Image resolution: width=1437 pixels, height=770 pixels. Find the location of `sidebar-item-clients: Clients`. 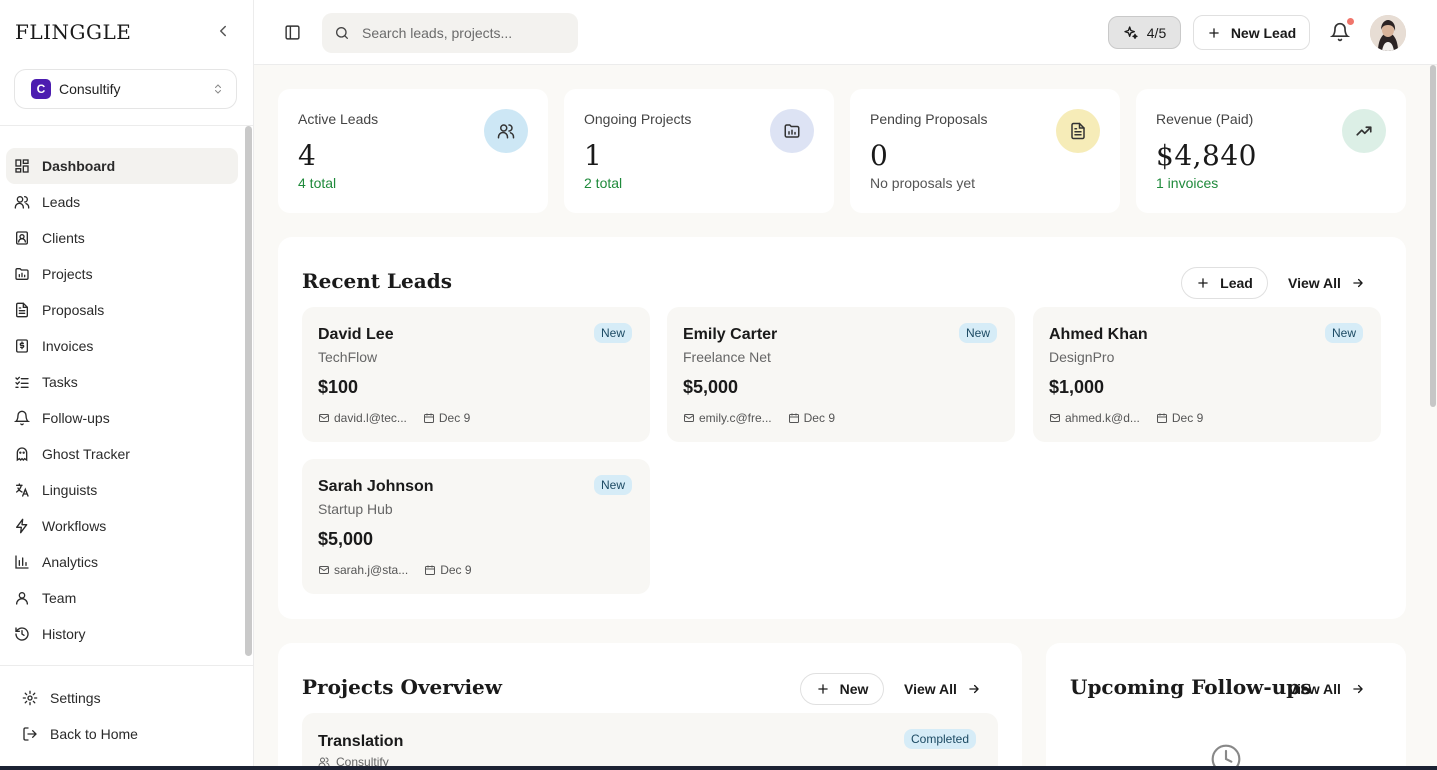

sidebar-item-clients: Clients is located at coordinates (122, 238).